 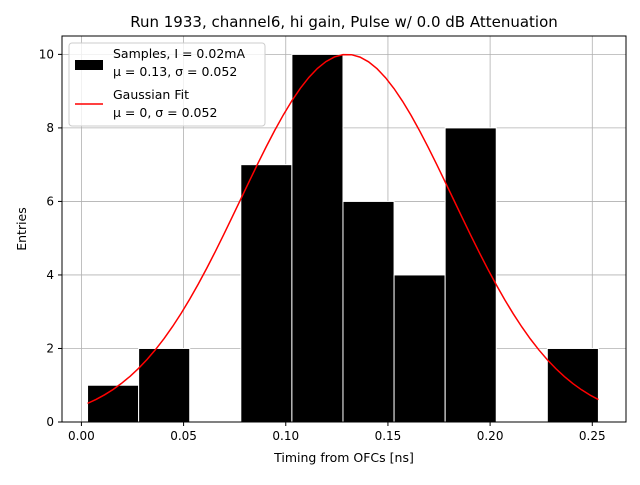 I want to click on y-tick-label-2: 4, so click(x=50, y=275).